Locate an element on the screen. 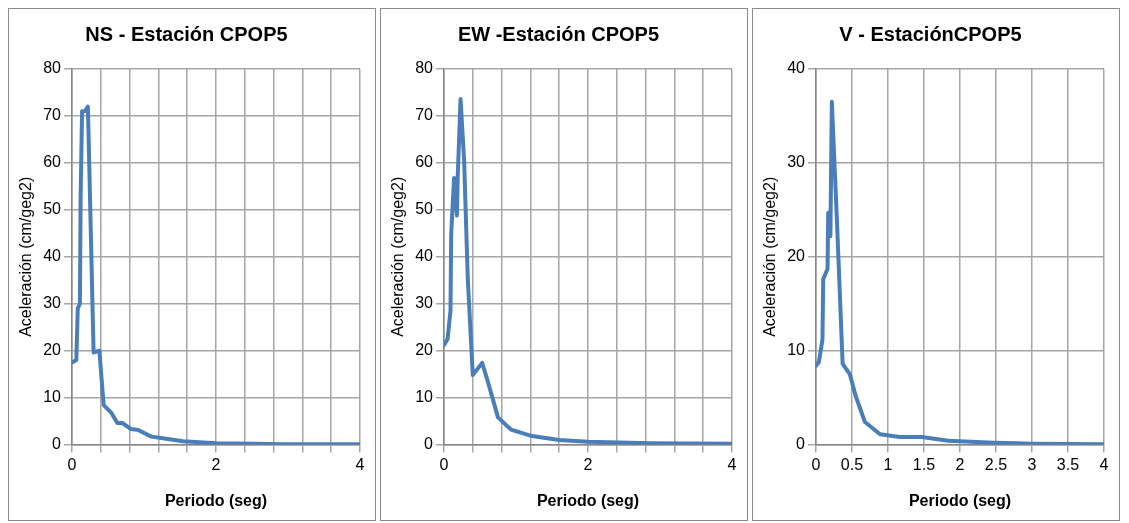  x-tick-label: 3 is located at coordinates (1032, 464).